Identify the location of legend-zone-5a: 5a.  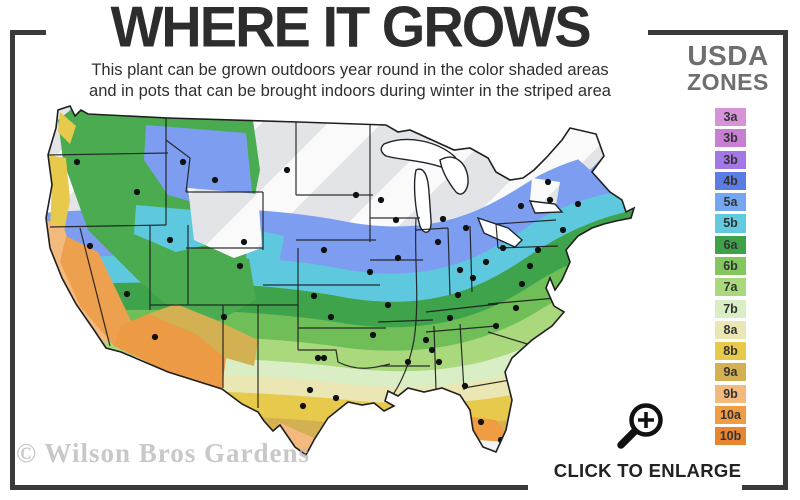
(730, 202).